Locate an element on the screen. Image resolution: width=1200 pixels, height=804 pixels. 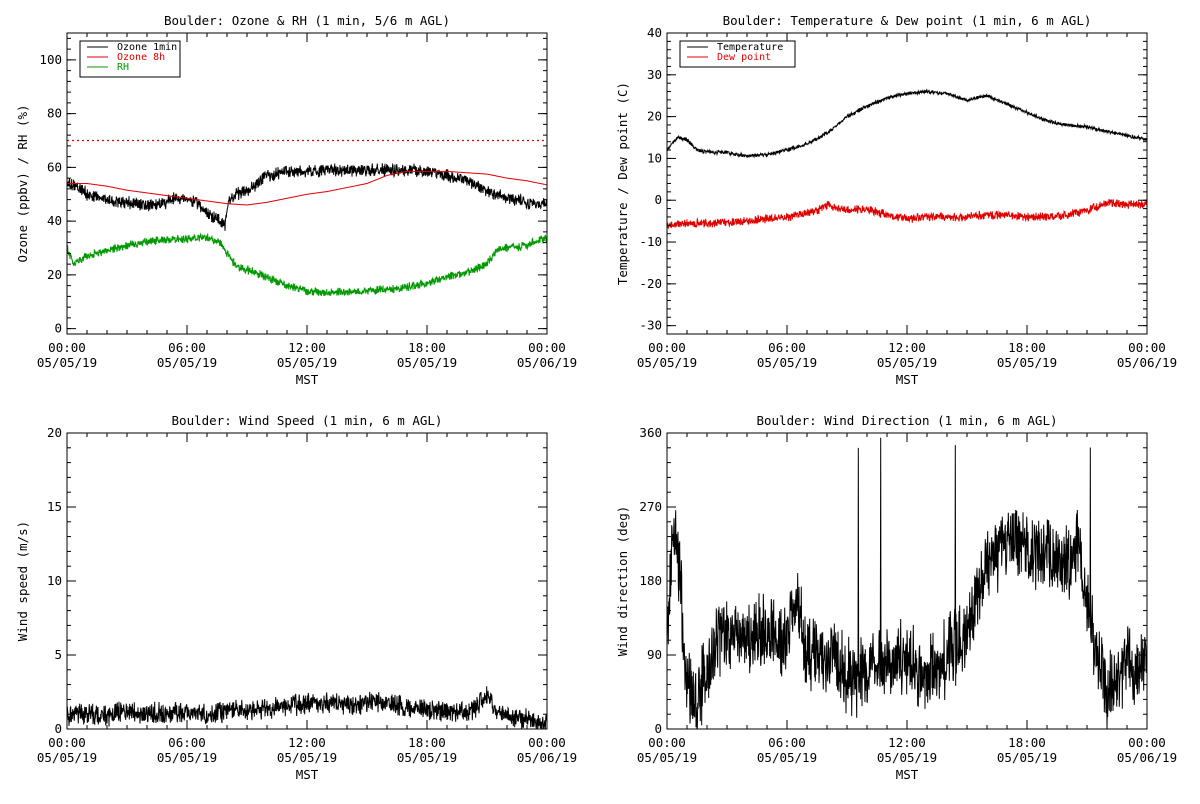
y-tick-label: 270 is located at coordinates (650, 506).